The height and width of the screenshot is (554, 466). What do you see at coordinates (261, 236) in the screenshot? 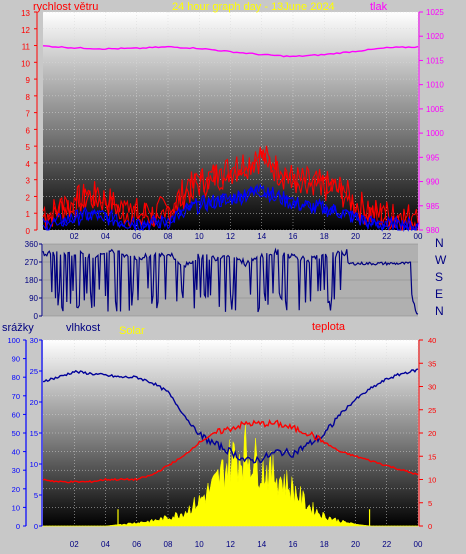
I see `wind-x-tick-label: 14` at bounding box center [261, 236].